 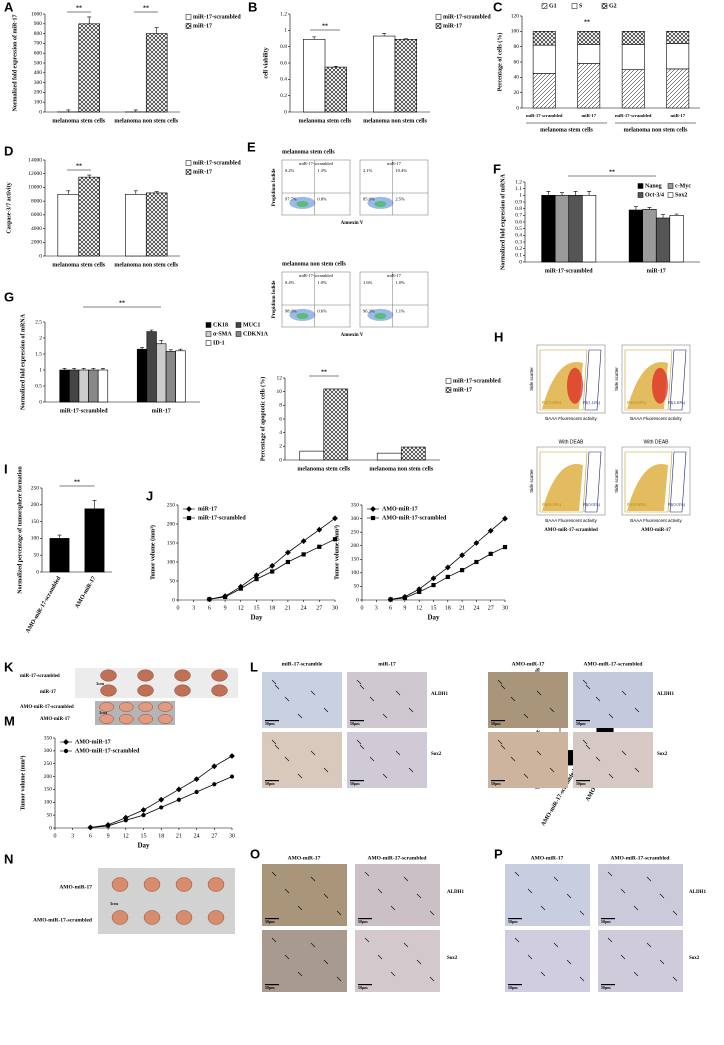 I want to click on cell-cloud, so click(x=562, y=487).